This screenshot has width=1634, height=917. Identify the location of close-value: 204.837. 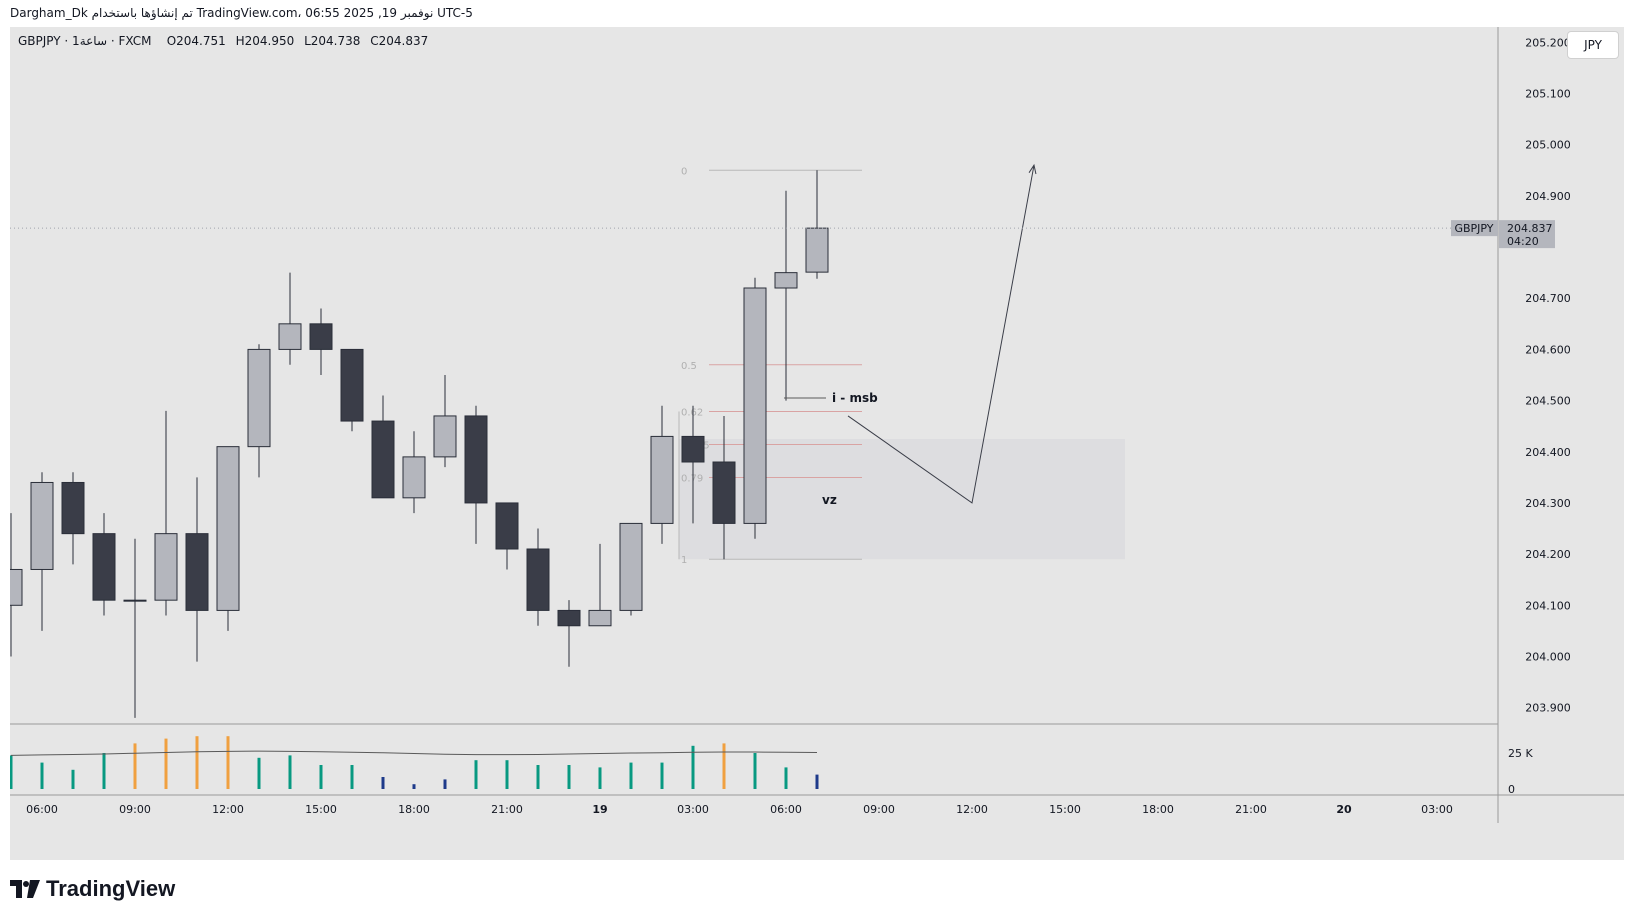
(403, 41).